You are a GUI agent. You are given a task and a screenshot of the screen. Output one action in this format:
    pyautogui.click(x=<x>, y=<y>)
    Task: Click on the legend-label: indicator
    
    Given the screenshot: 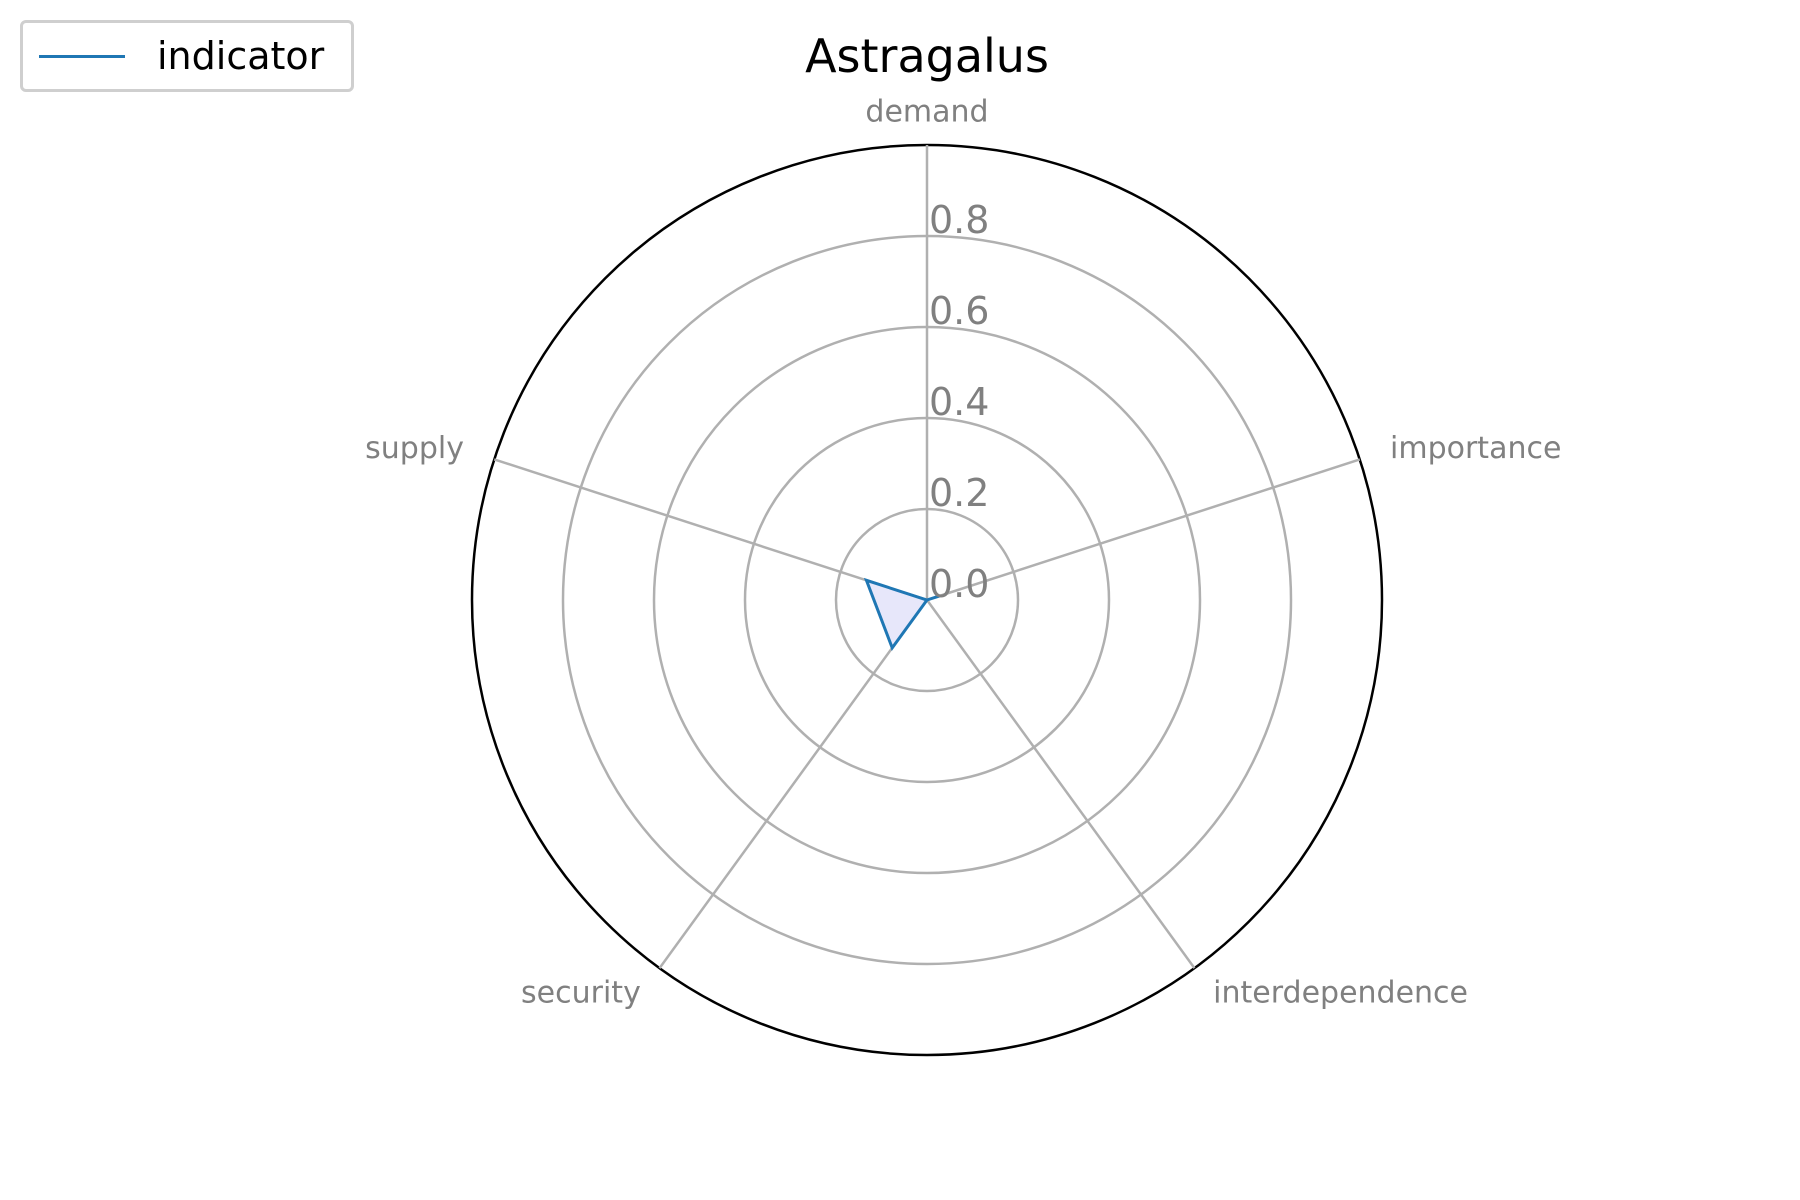 What is the action you would take?
    pyautogui.click(x=241, y=56)
    